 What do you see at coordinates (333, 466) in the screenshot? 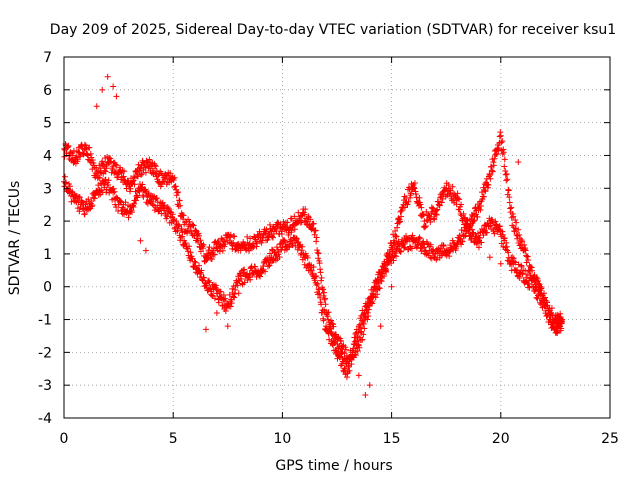
I see `x-axis-label: GPS time / hours` at bounding box center [333, 466].